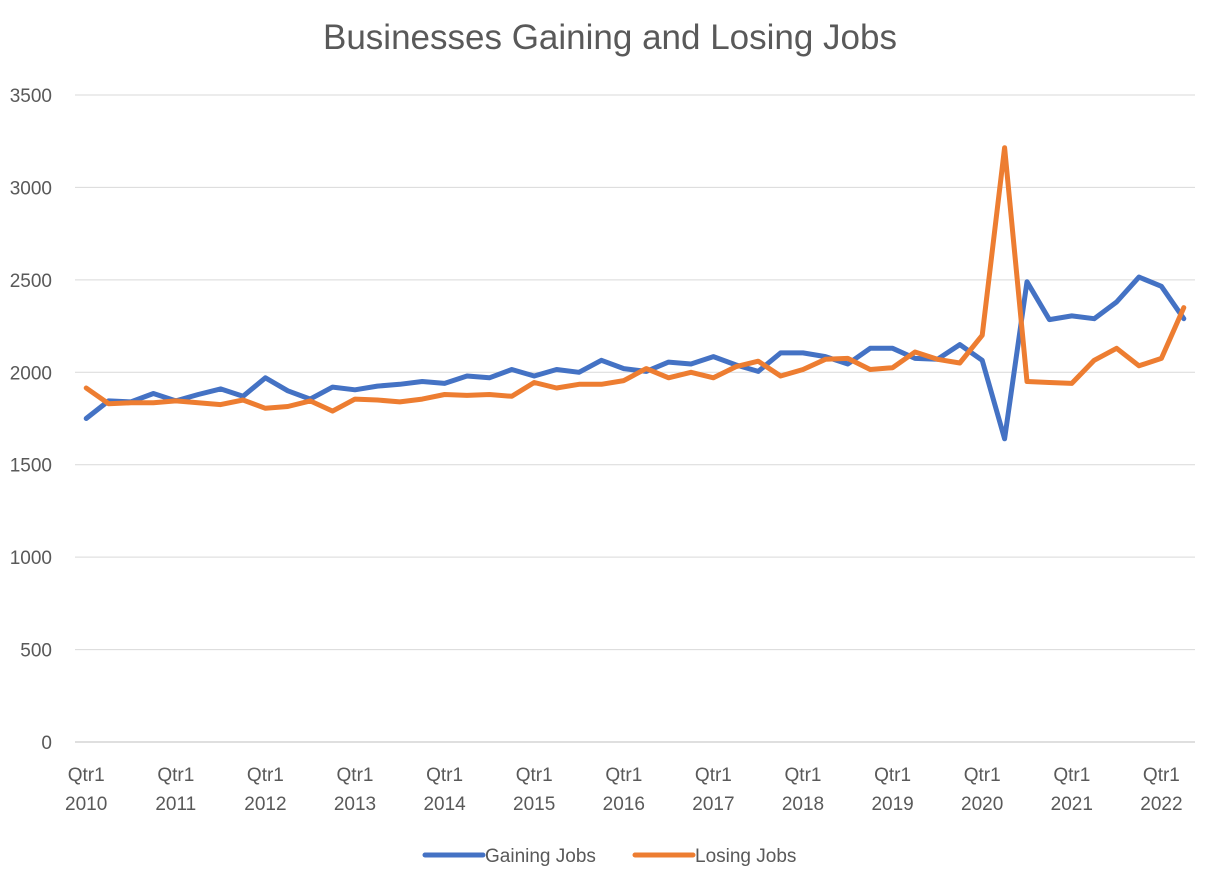 The width and height of the screenshot is (1218, 889). Describe the element at coordinates (31, 188) in the screenshot. I see `y-tick-label: 3000` at that location.